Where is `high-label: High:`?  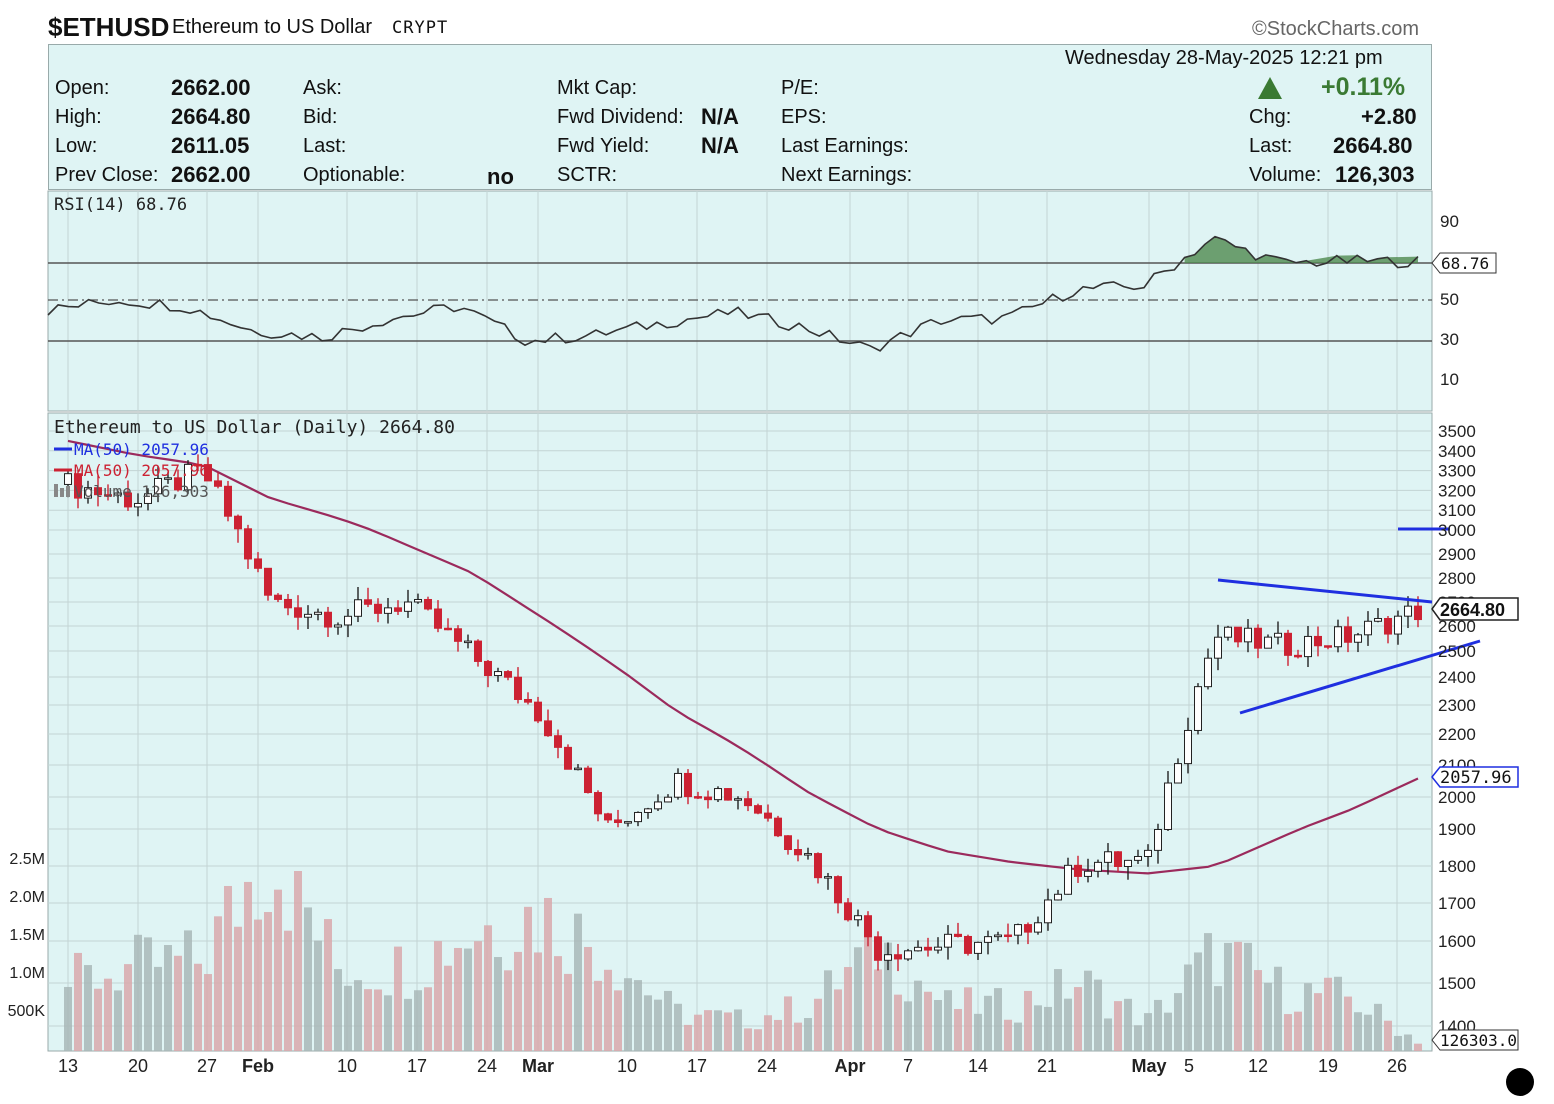
high-label: High: is located at coordinates (78, 117).